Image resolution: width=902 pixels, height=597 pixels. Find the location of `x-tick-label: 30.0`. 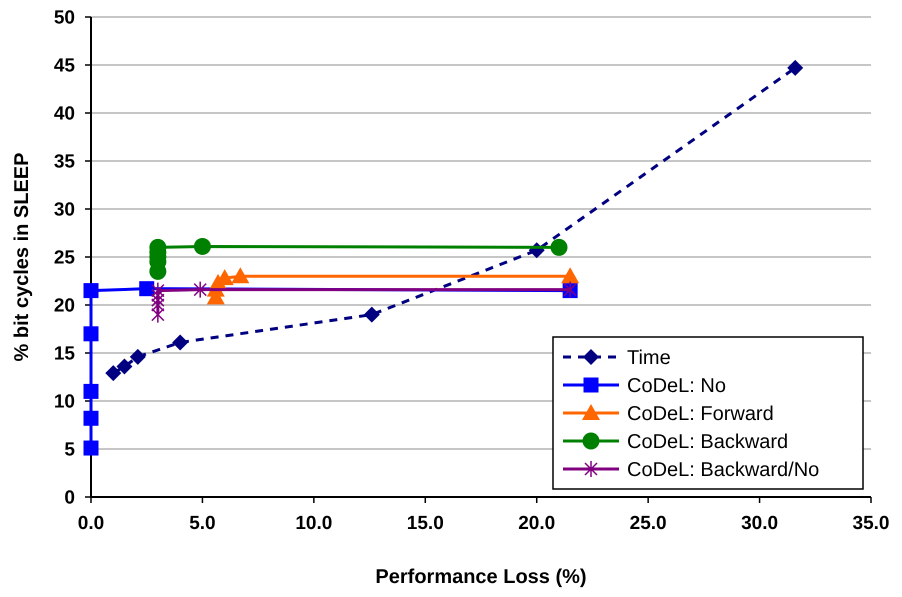

x-tick-label: 30.0 is located at coordinates (759, 523).